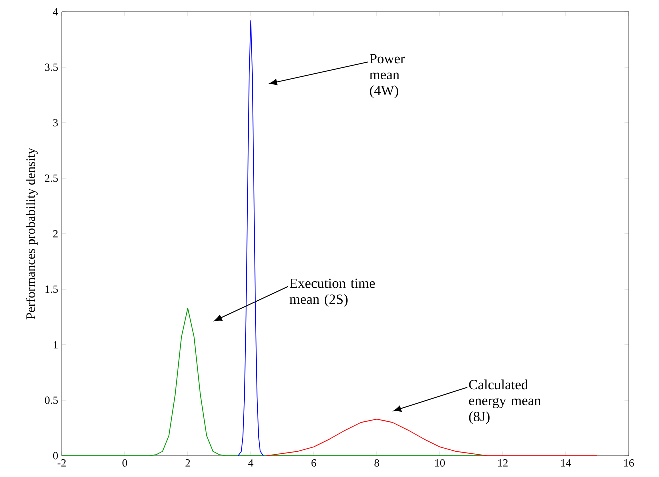  Describe the element at coordinates (503, 463) in the screenshot. I see `x-tick-label: 12` at that location.